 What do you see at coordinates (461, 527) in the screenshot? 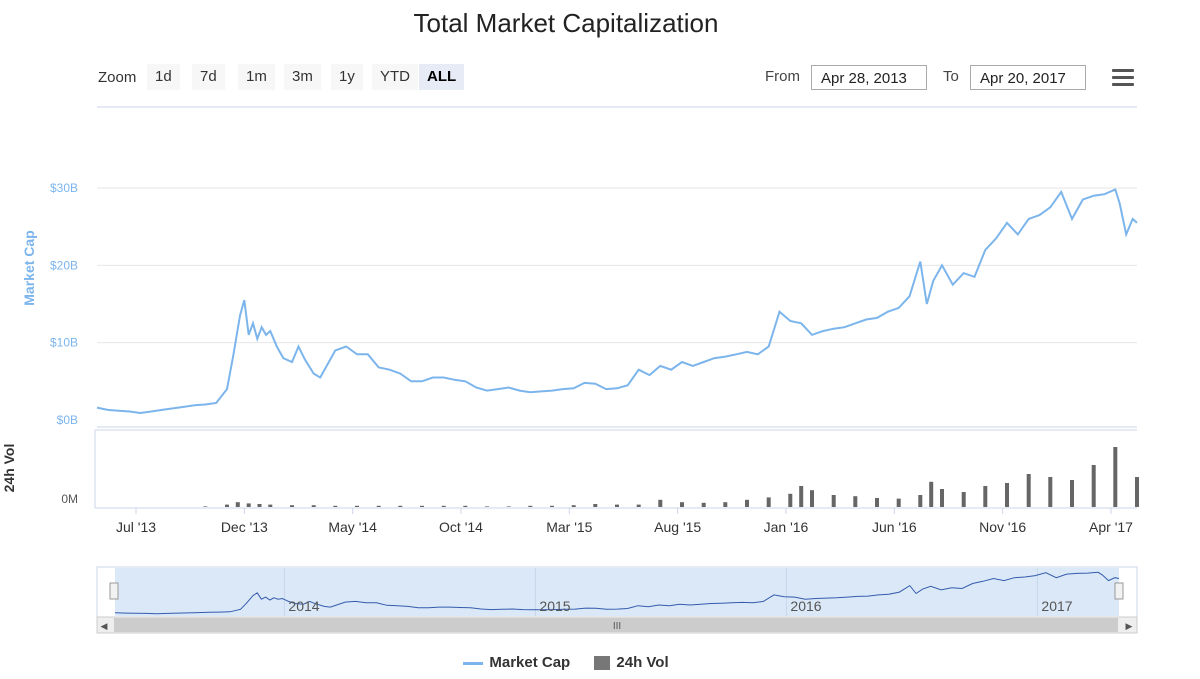
I see `x-tick-label-3: Oct '14` at bounding box center [461, 527].